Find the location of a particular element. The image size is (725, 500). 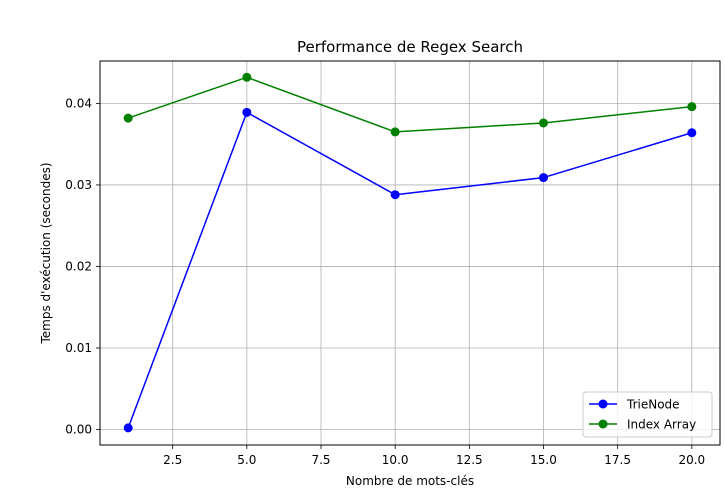

x-axis-label: Nombre de mots-clés is located at coordinates (410, 481).